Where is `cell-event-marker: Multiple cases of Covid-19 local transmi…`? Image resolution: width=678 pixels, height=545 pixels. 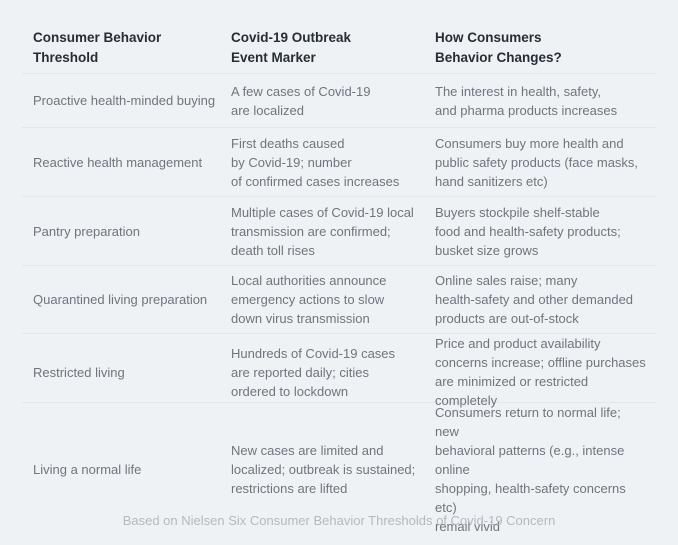 cell-event-marker: Multiple cases of Covid-19 local transmi… is located at coordinates (322, 231).